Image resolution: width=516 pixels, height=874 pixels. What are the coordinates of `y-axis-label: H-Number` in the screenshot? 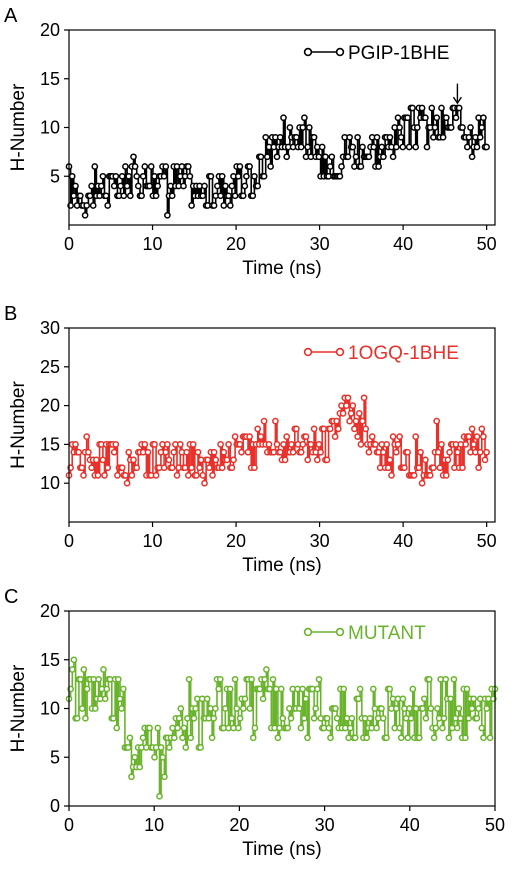 It's located at (18, 425).